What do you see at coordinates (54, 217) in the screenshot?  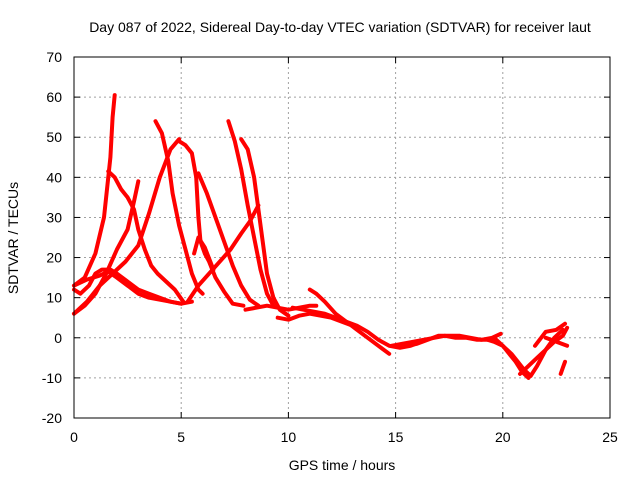 I see `y-tick-label: 30` at bounding box center [54, 217].